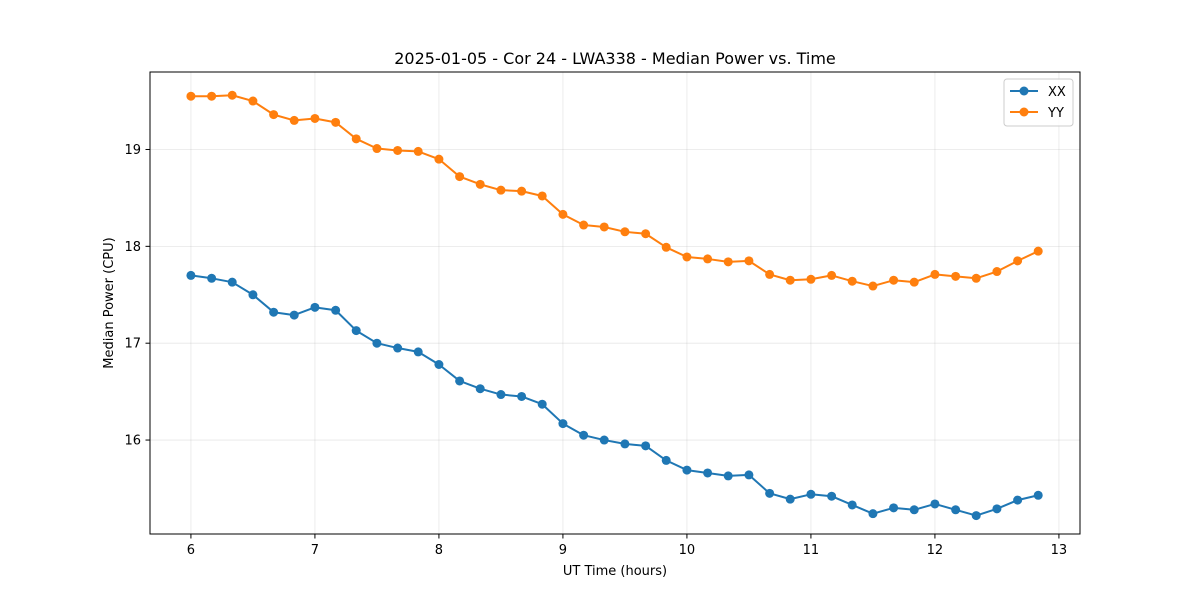 The height and width of the screenshot is (605, 1200). Describe the element at coordinates (563, 550) in the screenshot. I see `x-tick-label: 9` at that location.